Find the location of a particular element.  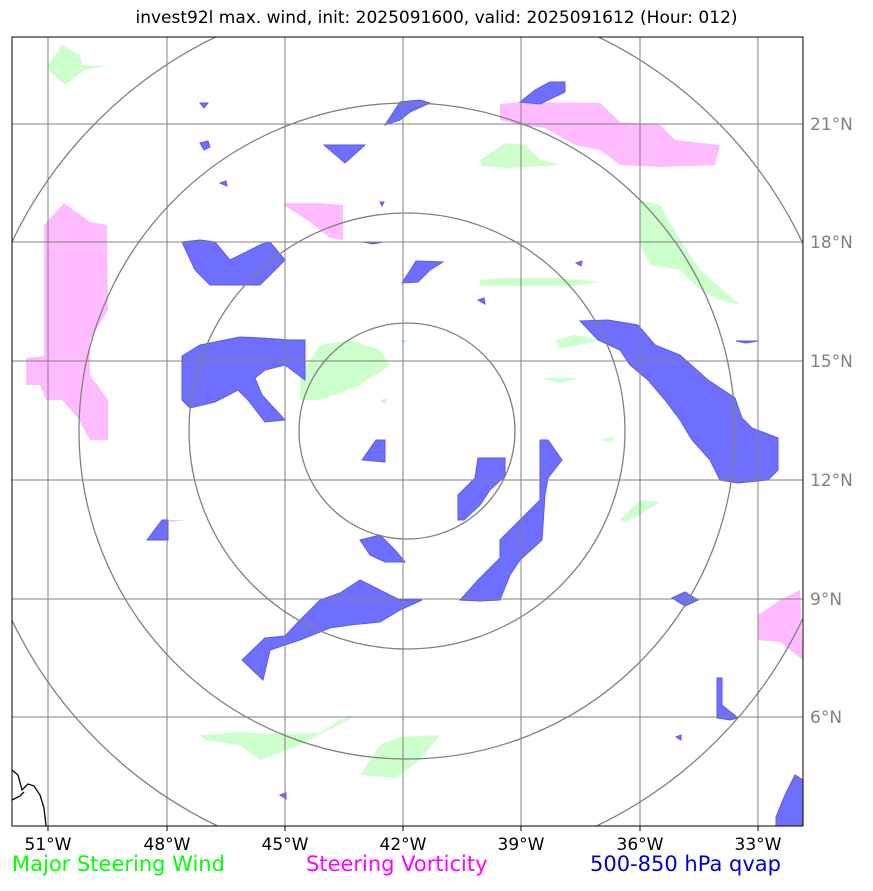

lon-label: 51°W is located at coordinates (48, 845).